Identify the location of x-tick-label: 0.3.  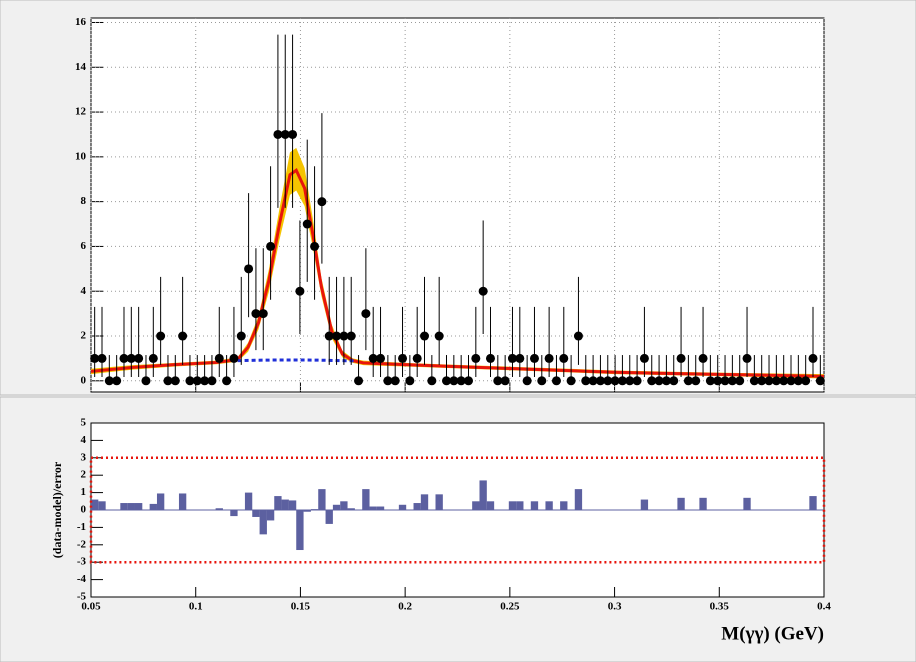
(615, 607).